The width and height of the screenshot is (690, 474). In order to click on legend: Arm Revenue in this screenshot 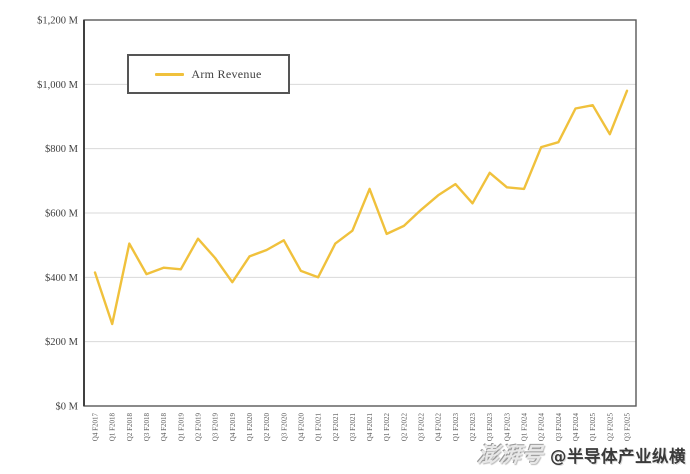, I will do `click(208, 74)`.